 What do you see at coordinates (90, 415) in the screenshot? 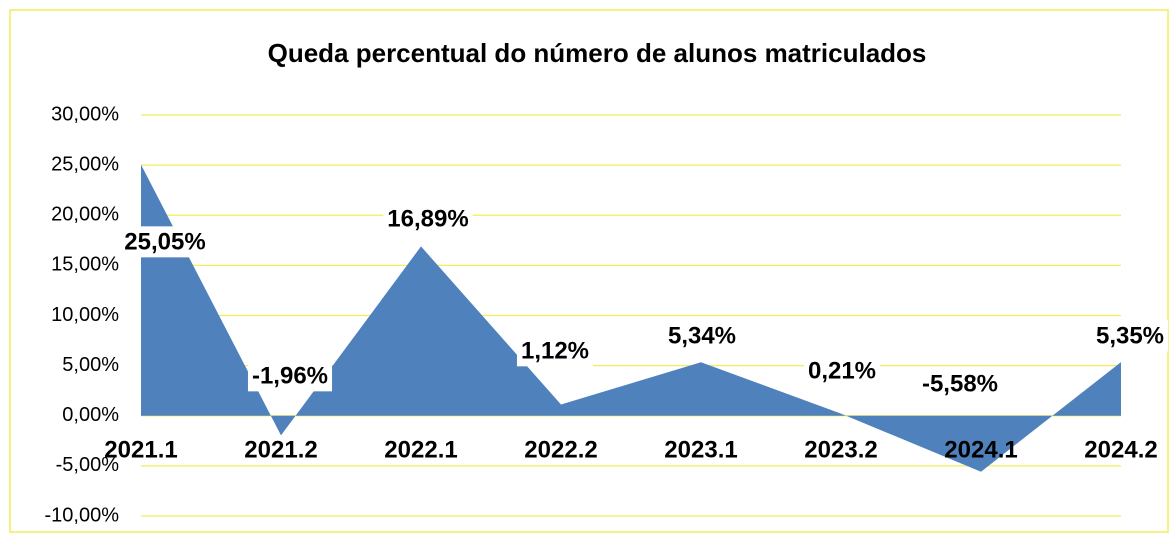
I see `y-tick-label: 0,00%` at bounding box center [90, 415].